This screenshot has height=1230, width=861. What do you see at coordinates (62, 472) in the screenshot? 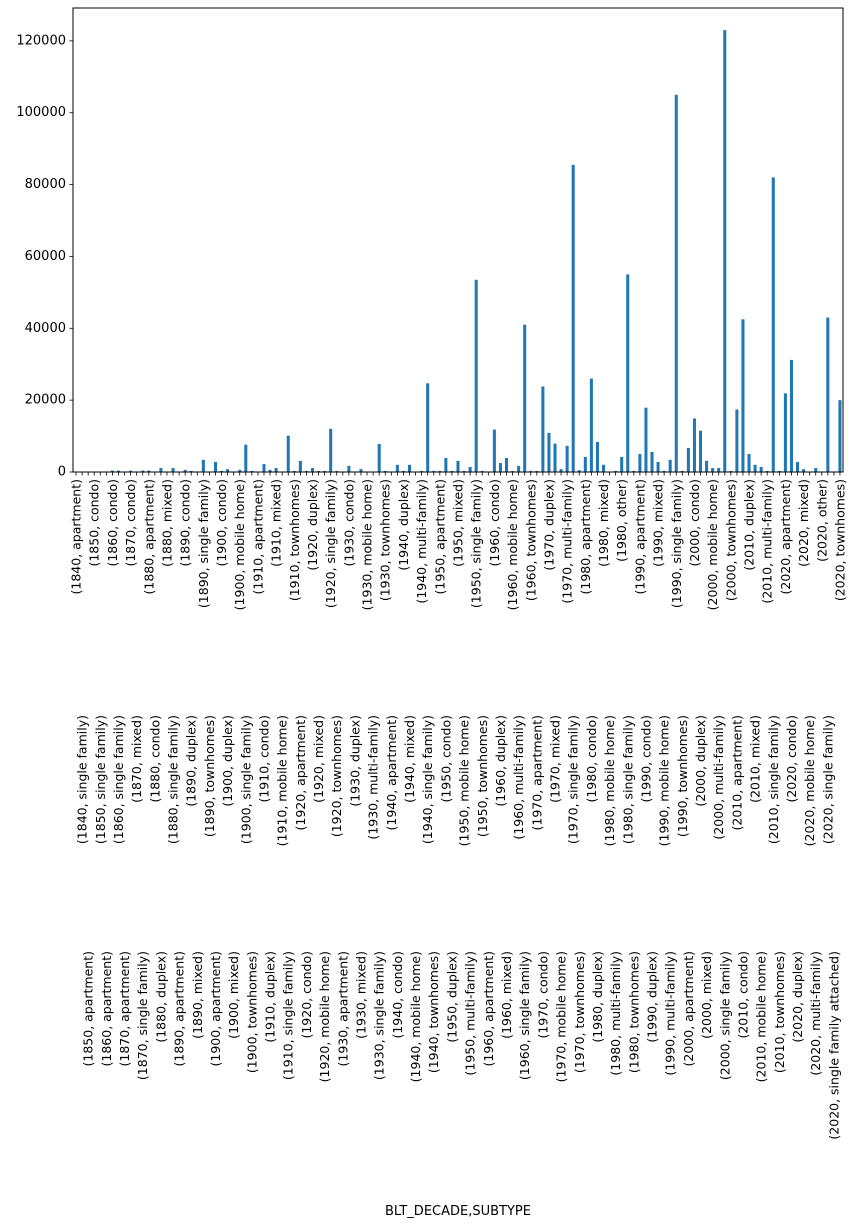
I see `y-tick-label: 0` at bounding box center [62, 472].